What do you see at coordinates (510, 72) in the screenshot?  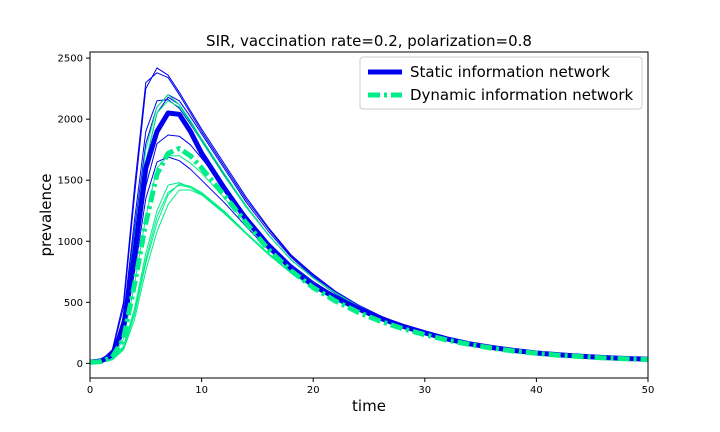 I see `legend-label-static: Static information network` at bounding box center [510, 72].